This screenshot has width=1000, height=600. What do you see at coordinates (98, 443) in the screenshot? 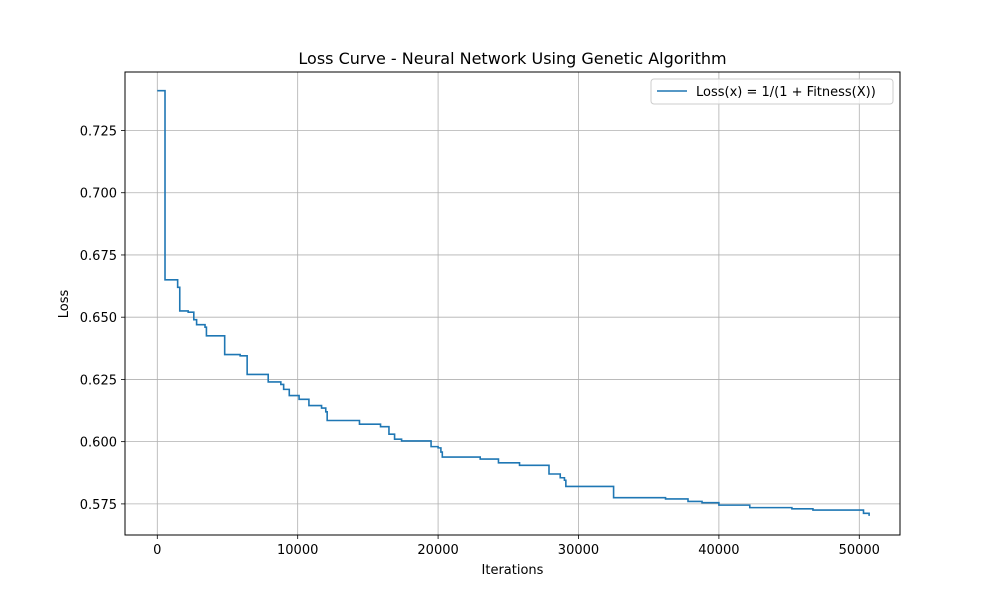
I see `y-tick-label: 0.600` at bounding box center [98, 443].